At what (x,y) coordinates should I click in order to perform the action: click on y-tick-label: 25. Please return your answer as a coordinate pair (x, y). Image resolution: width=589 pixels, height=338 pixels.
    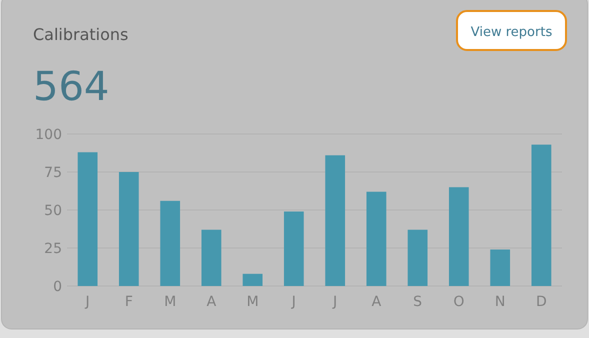
    Looking at the image, I should click on (53, 249).